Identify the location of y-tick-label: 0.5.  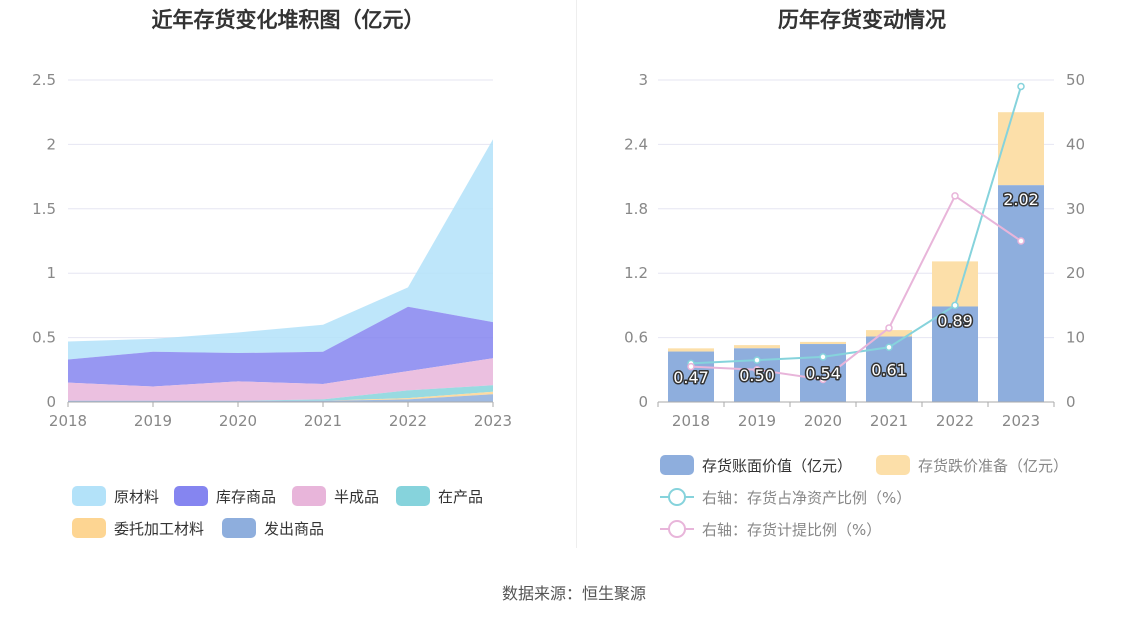
(44, 338).